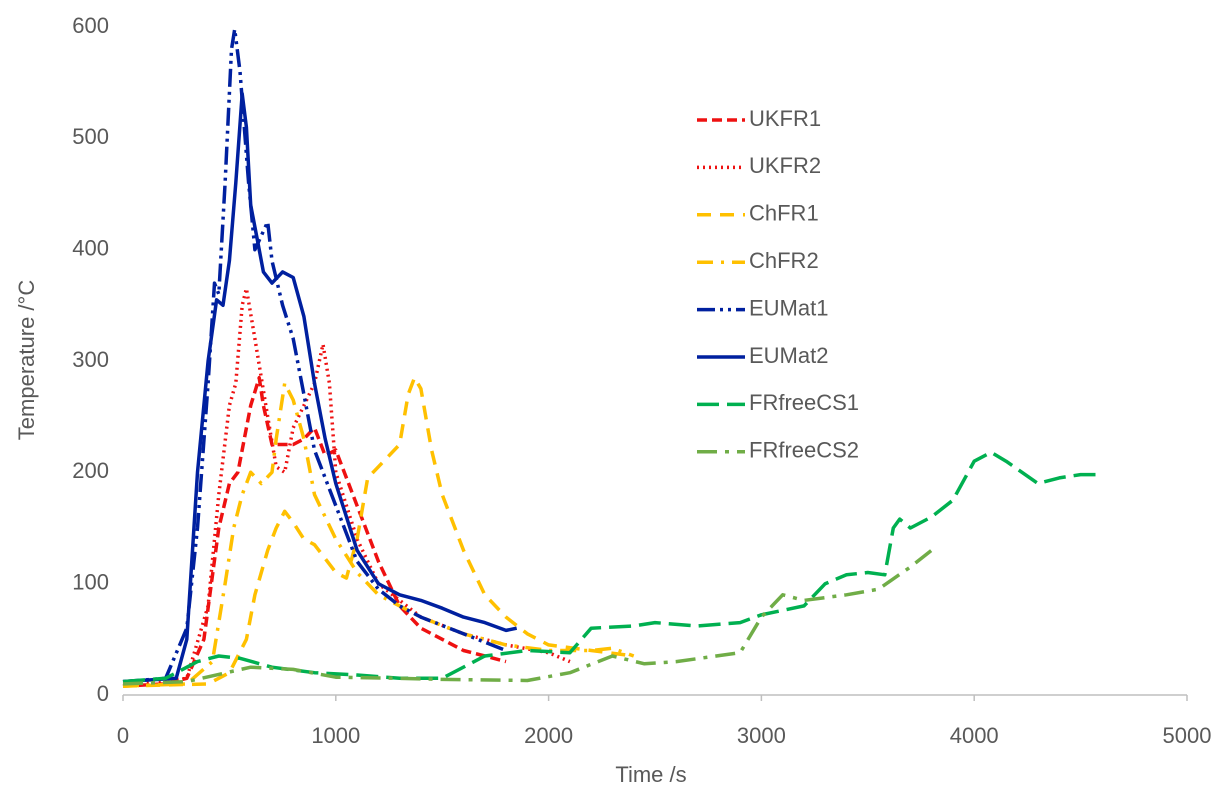  Describe the element at coordinates (650, 774) in the screenshot. I see `x-axis-title: Time /s` at that location.